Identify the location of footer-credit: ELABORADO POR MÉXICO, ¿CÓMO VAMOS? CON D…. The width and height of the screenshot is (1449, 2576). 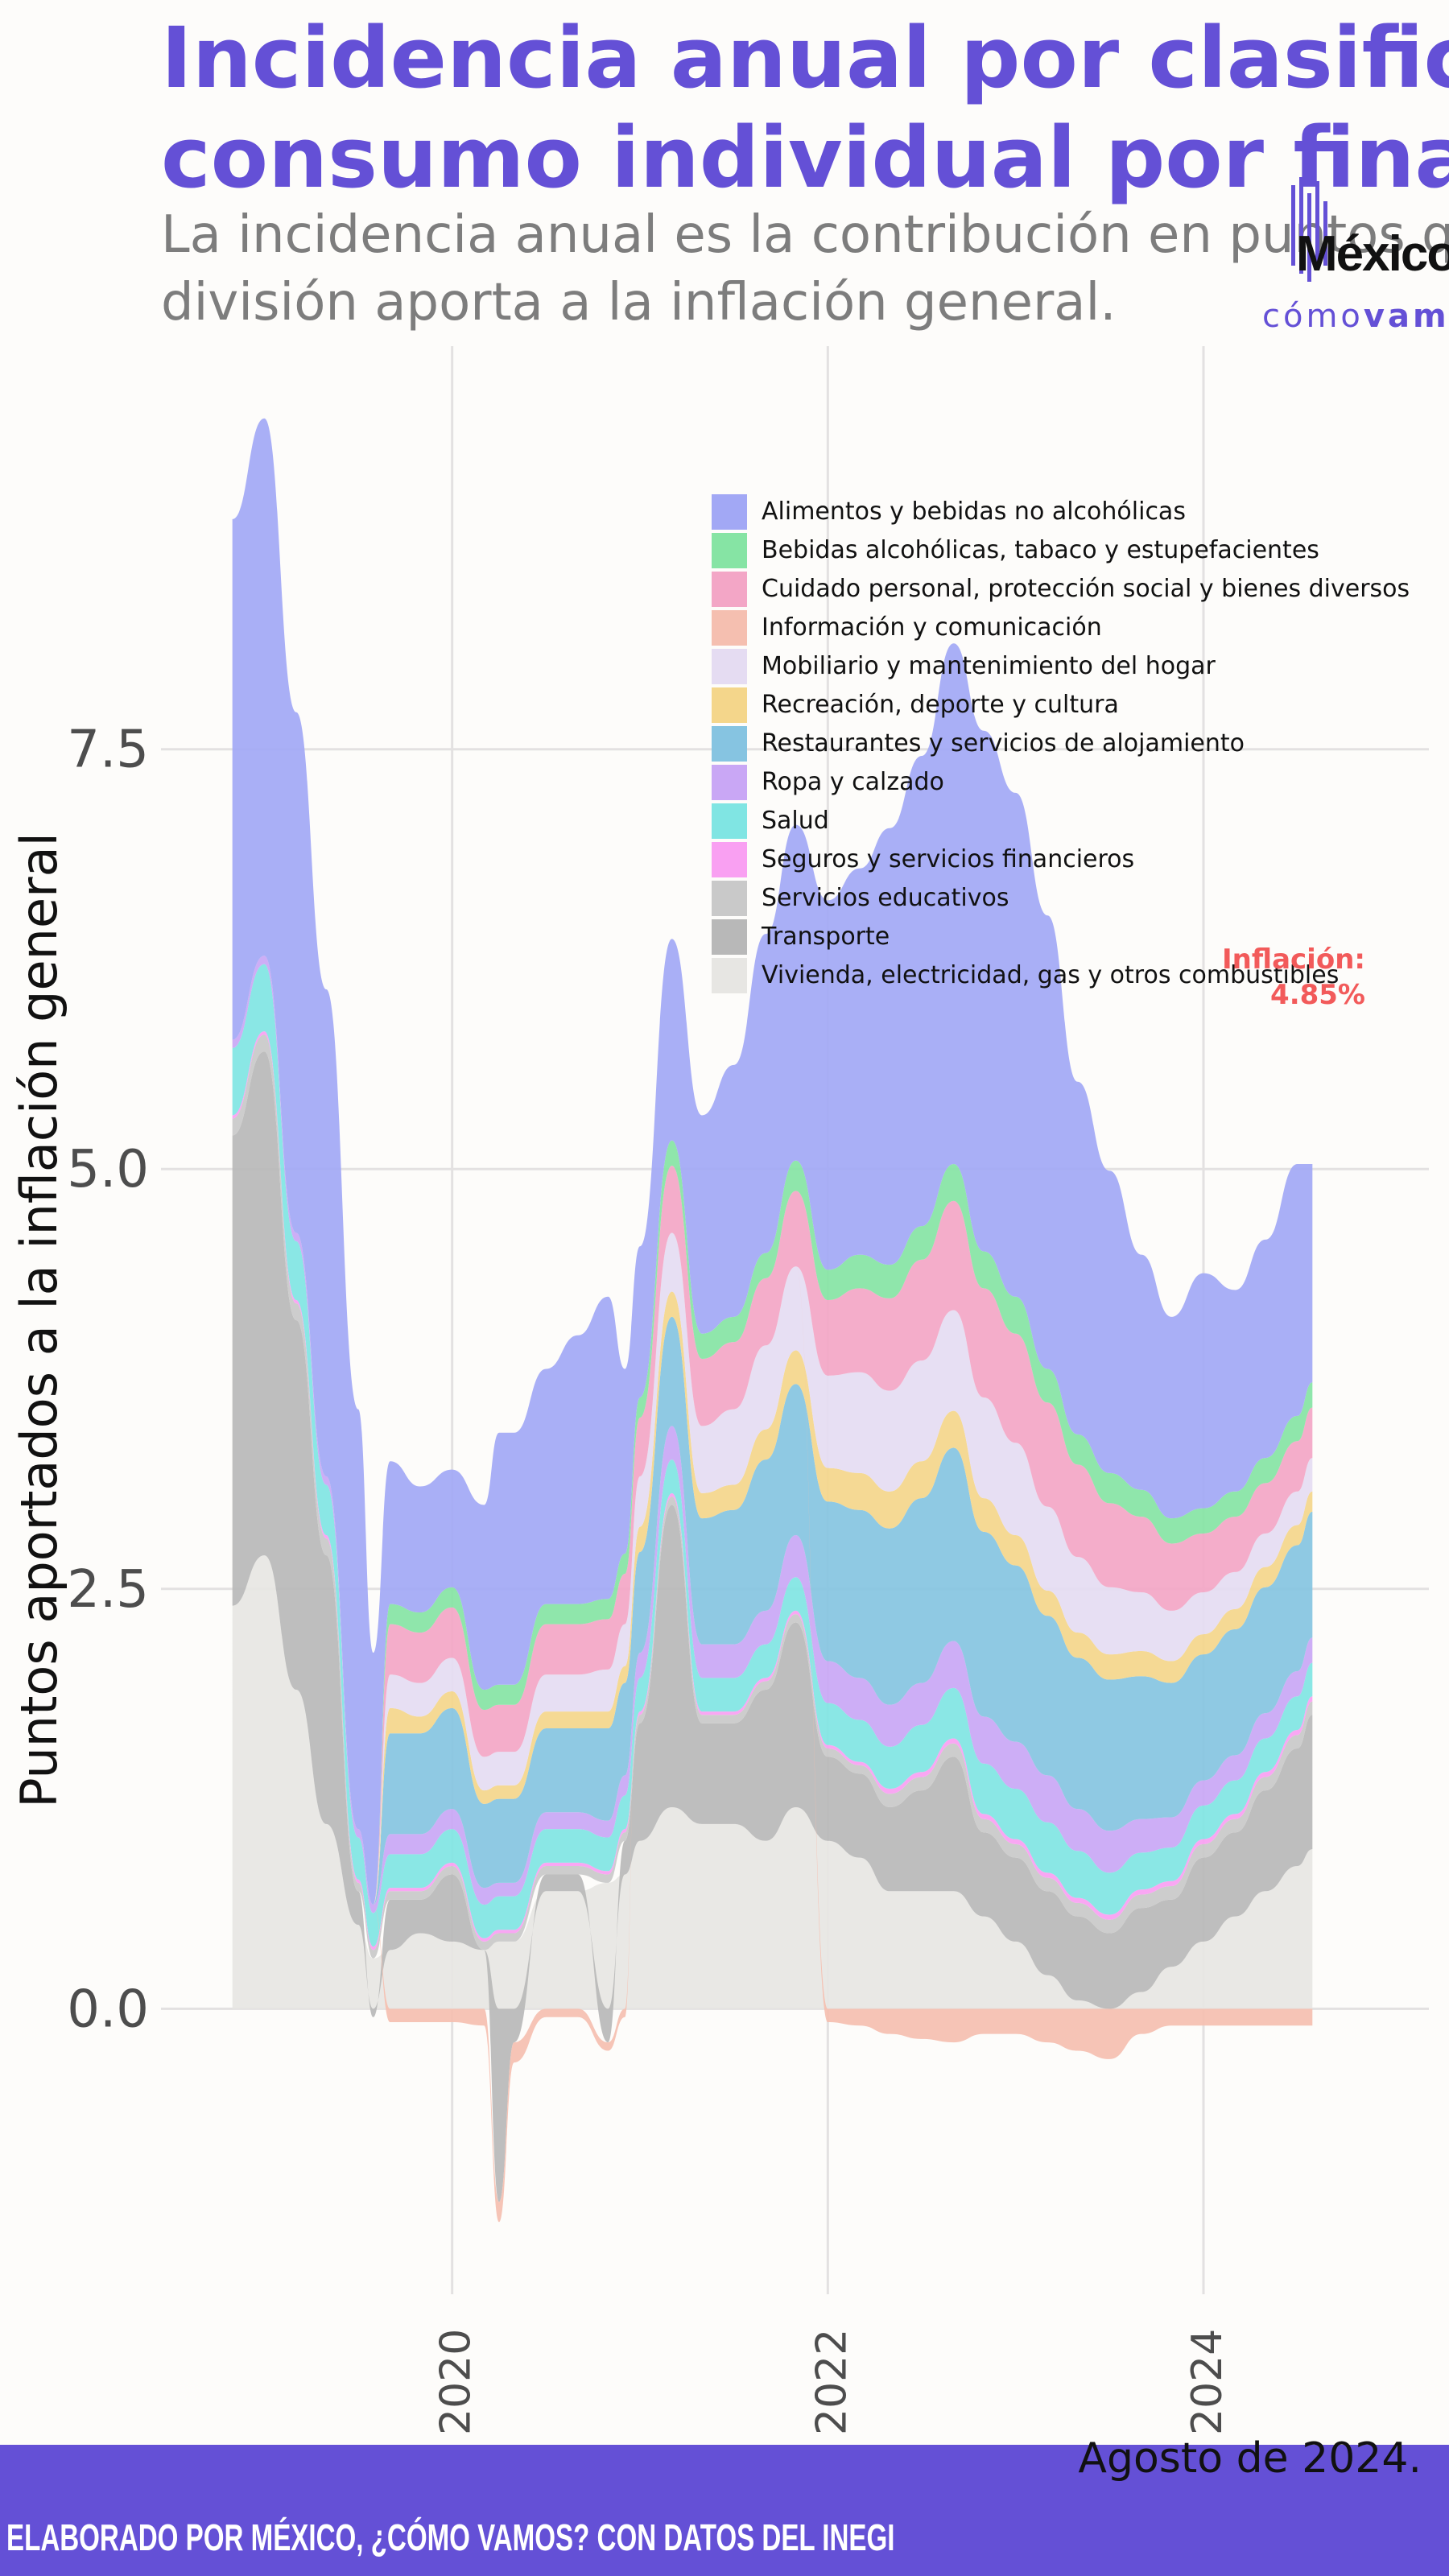
(450, 2537).